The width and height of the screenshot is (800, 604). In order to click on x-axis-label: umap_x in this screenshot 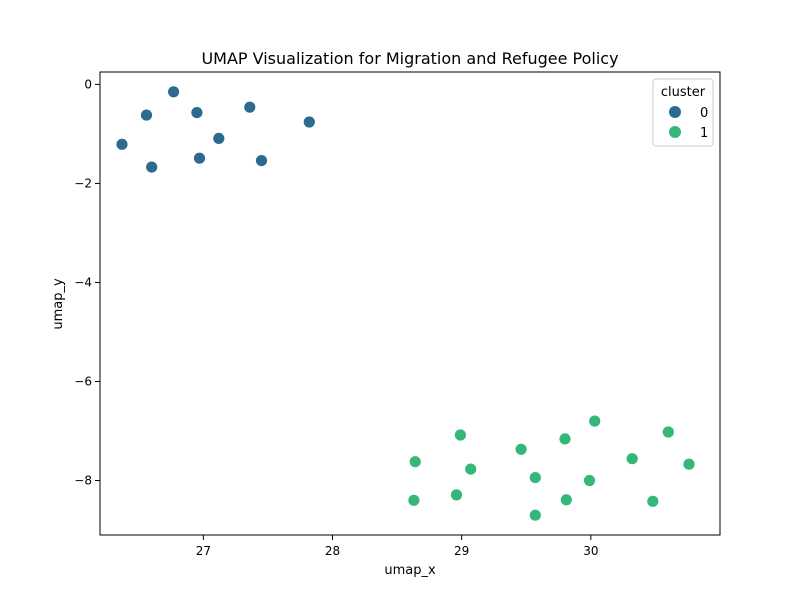, I will do `click(410, 570)`.